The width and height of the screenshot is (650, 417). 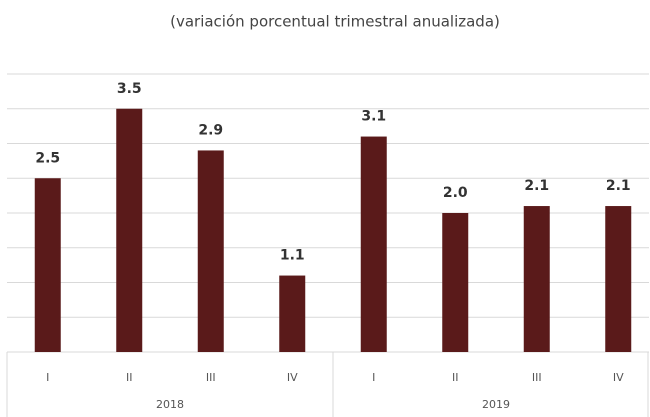 What do you see at coordinates (210, 130) in the screenshot?
I see `value-label: 2.9` at bounding box center [210, 130].